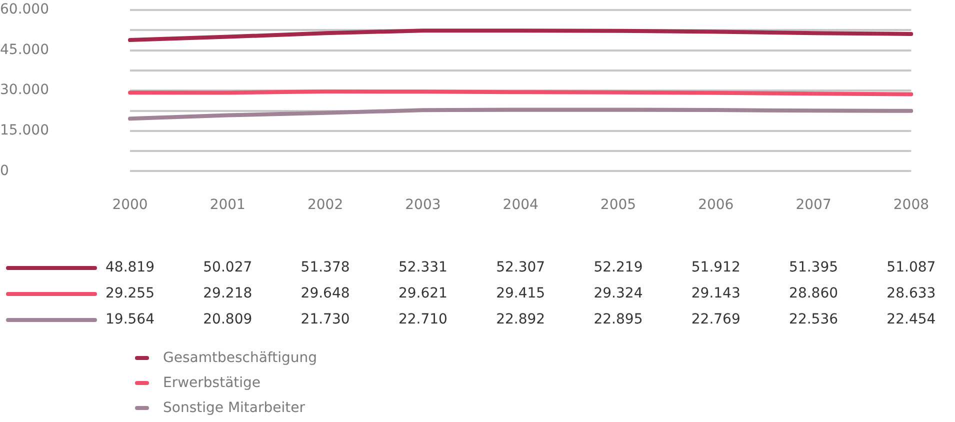 The image size is (955, 422). What do you see at coordinates (234, 408) in the screenshot?
I see `legend-label: Sonstige Mitarbeiter` at bounding box center [234, 408].